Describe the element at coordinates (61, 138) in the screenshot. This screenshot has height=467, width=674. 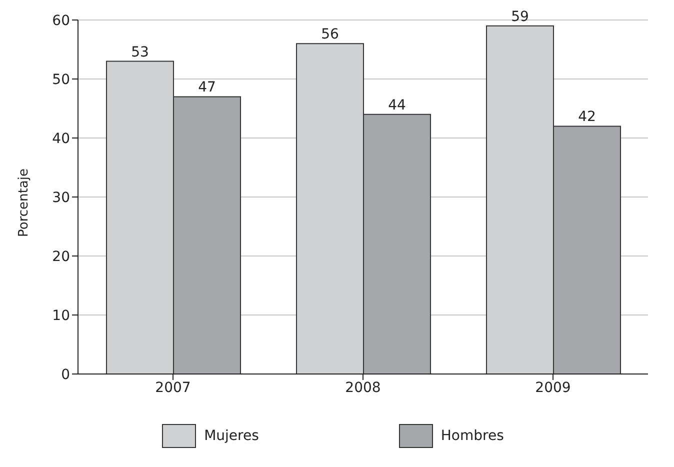
I see `y-tick-label: 40` at that location.